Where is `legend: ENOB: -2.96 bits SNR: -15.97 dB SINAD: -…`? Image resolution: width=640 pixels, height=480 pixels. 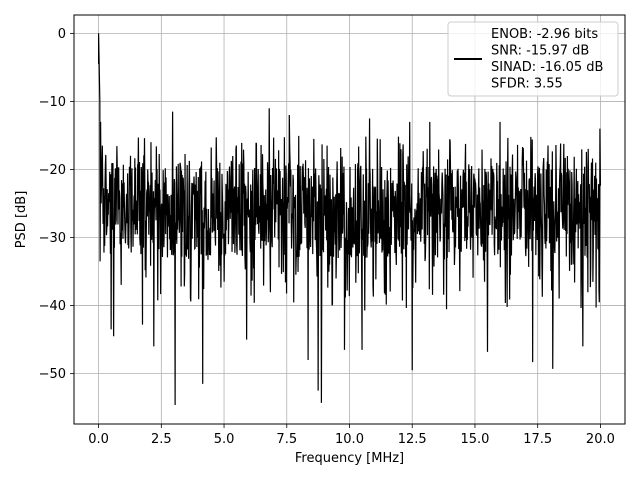
legend: ENOB: -2.96 bits SNR: -15.97 dB SINAD: -… is located at coordinates (533, 59).